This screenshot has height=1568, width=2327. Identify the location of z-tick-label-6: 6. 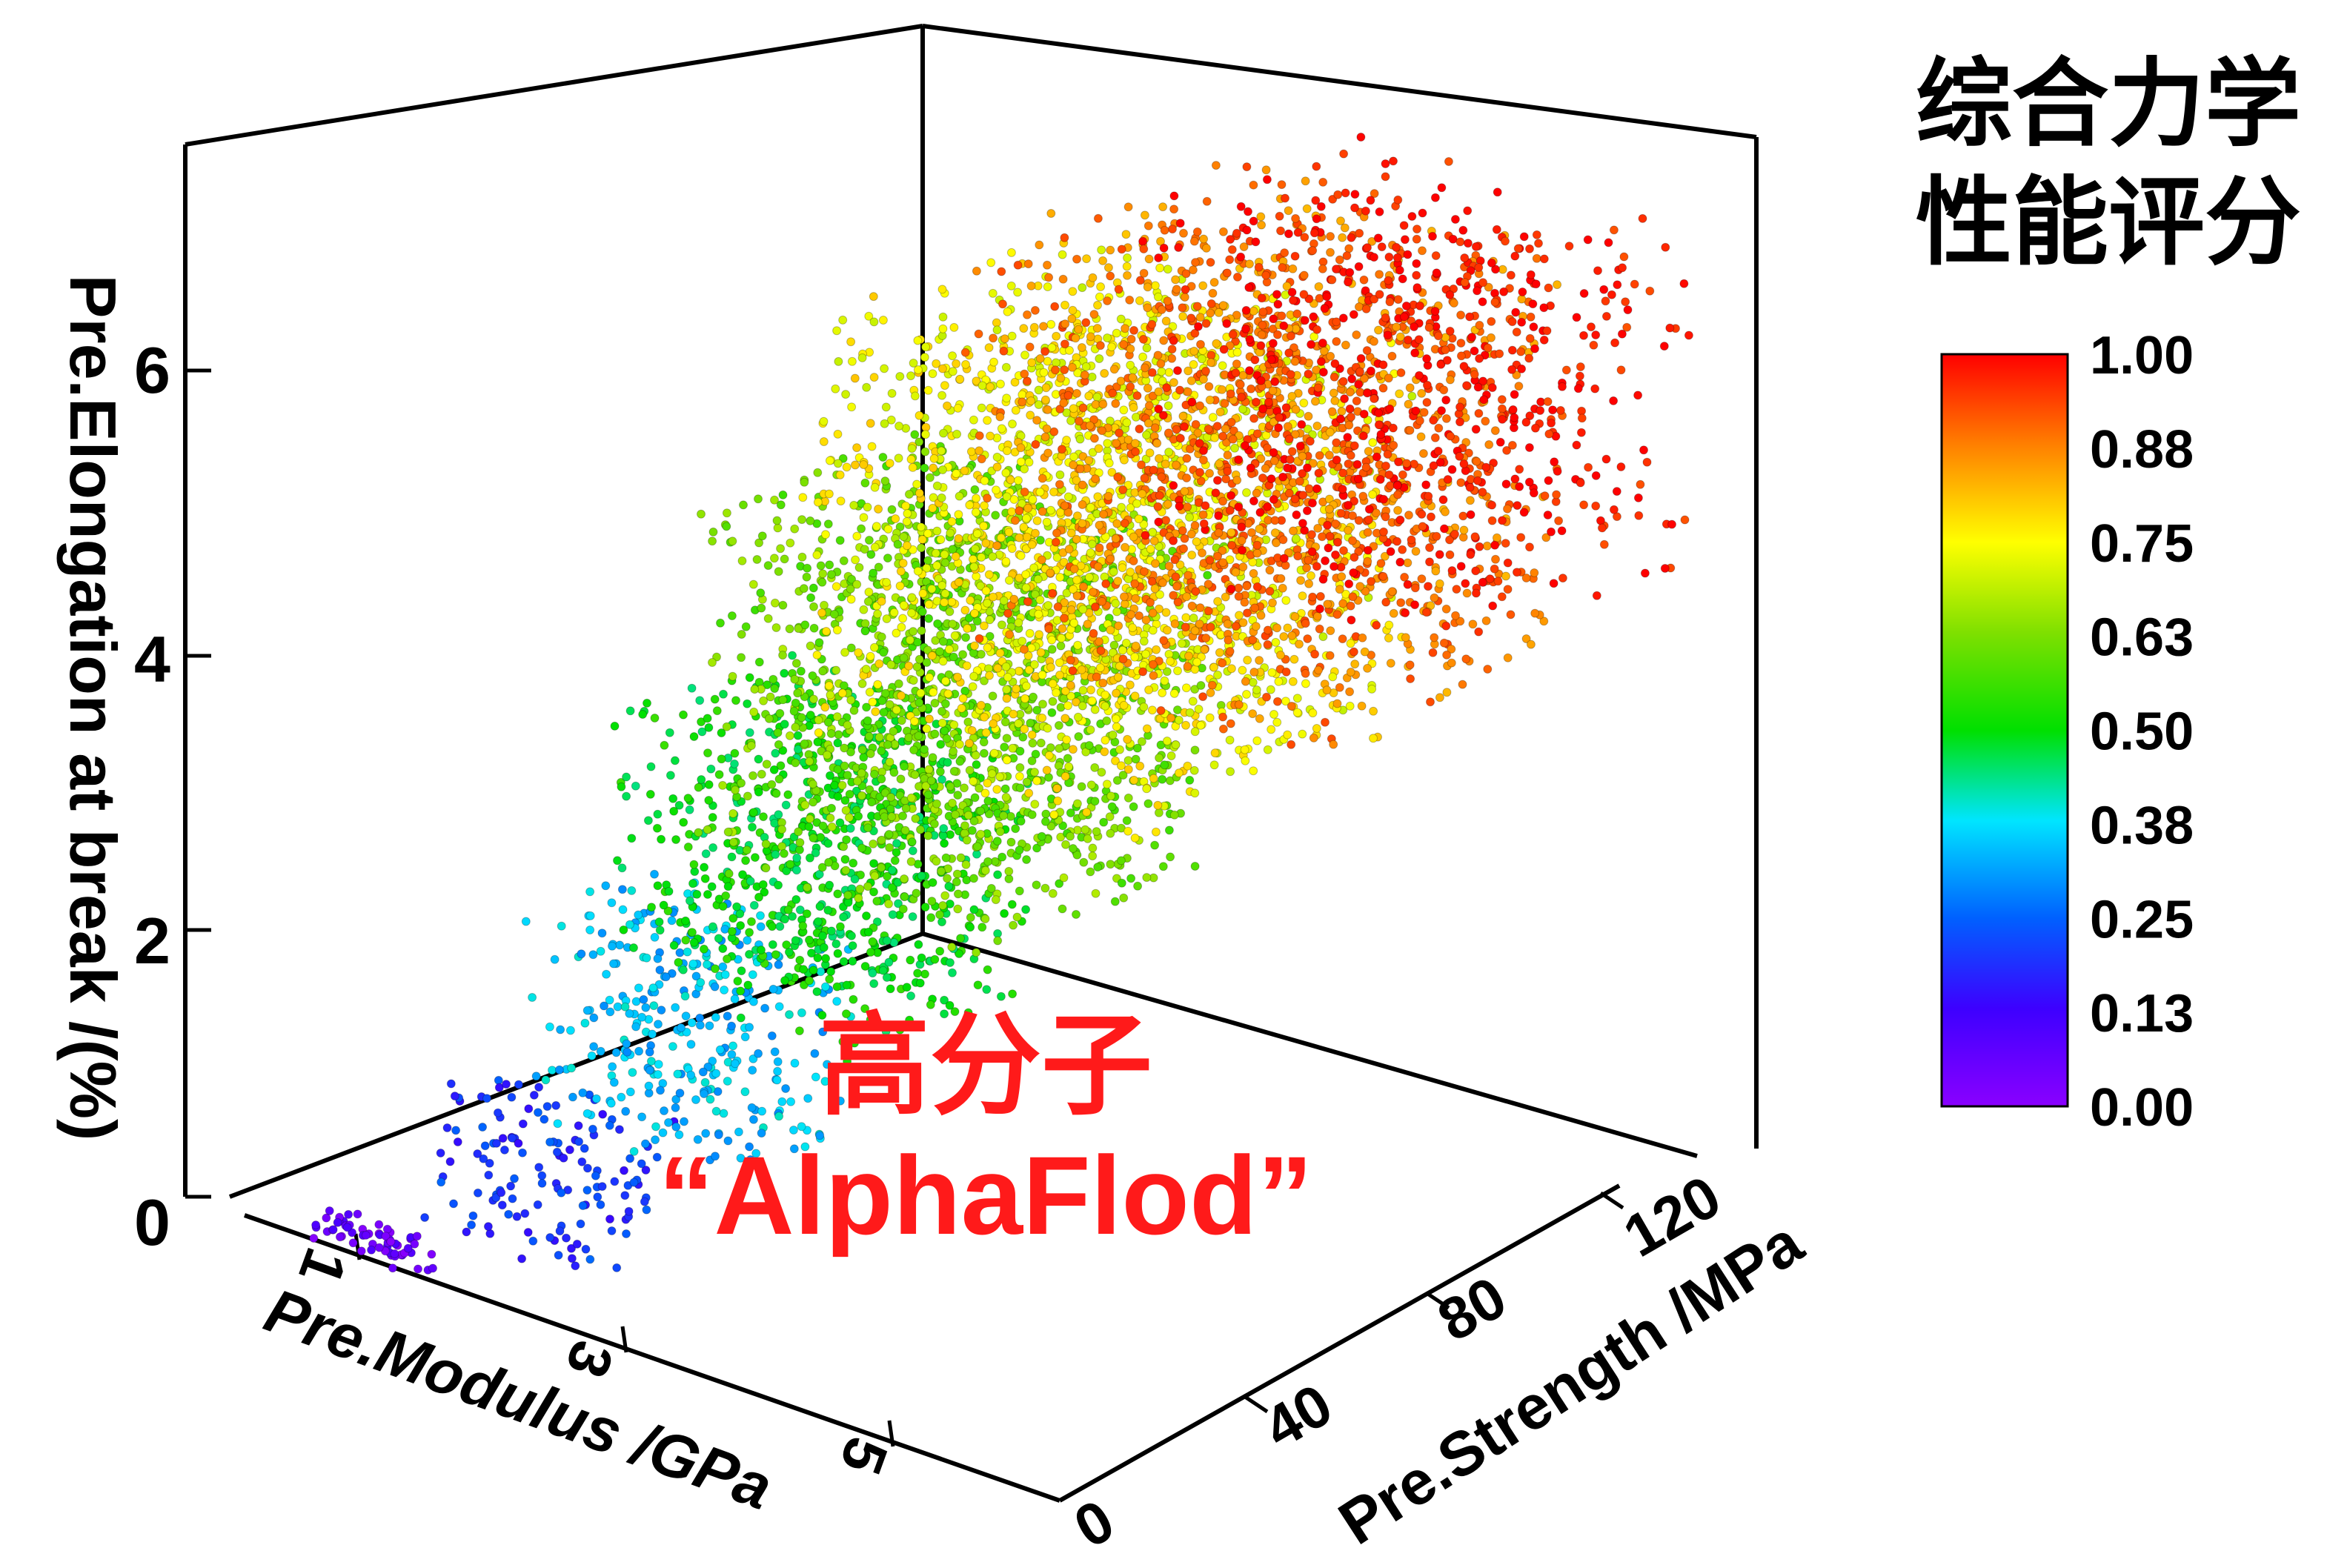
(152, 370).